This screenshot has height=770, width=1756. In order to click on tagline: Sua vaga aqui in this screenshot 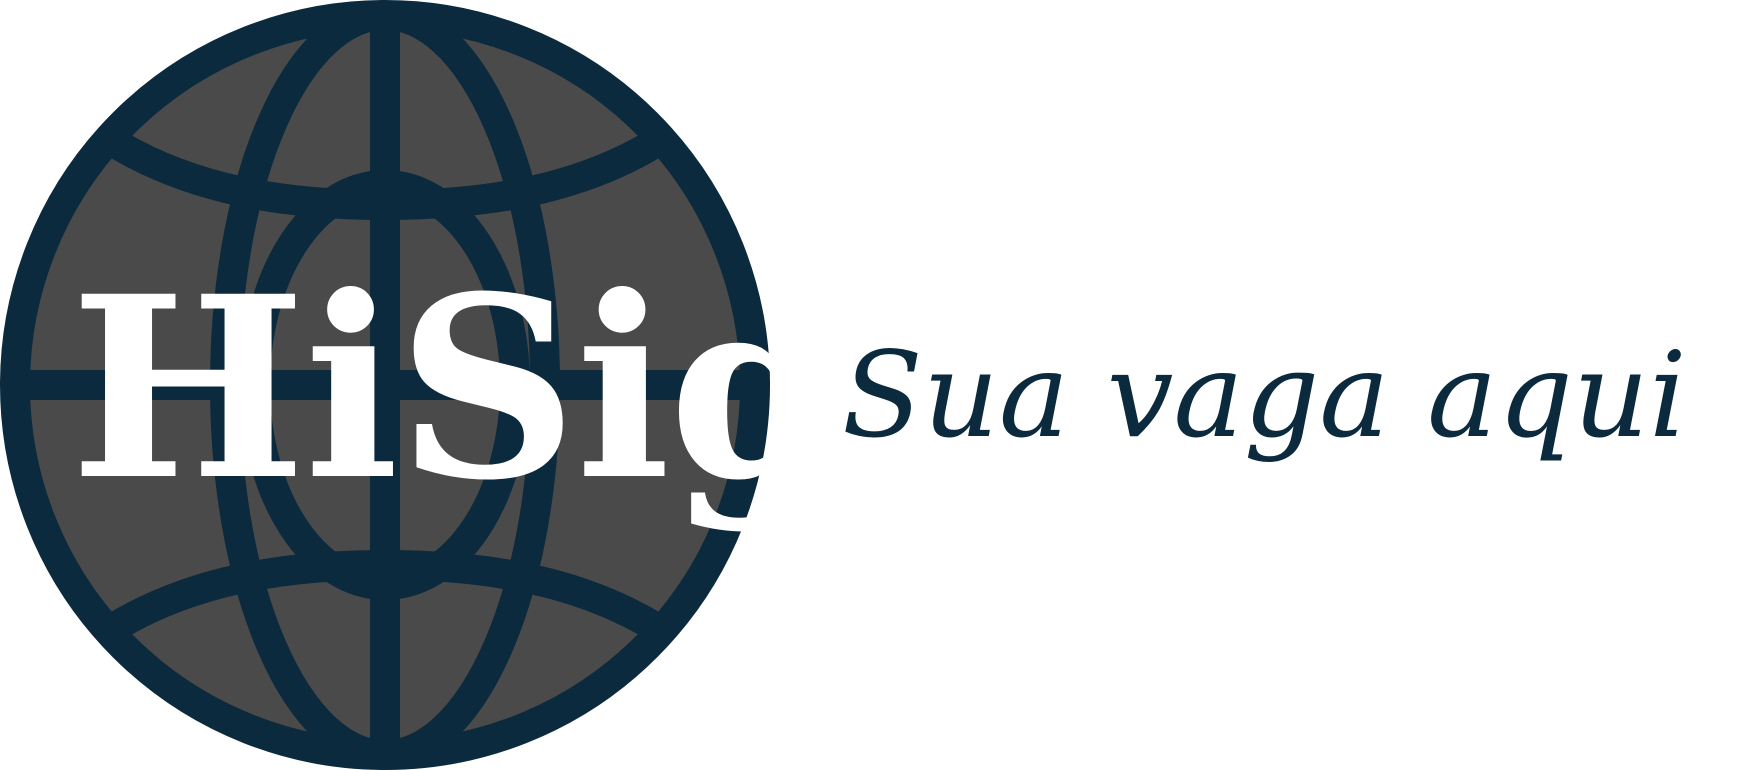, I will do `click(1264, 395)`.